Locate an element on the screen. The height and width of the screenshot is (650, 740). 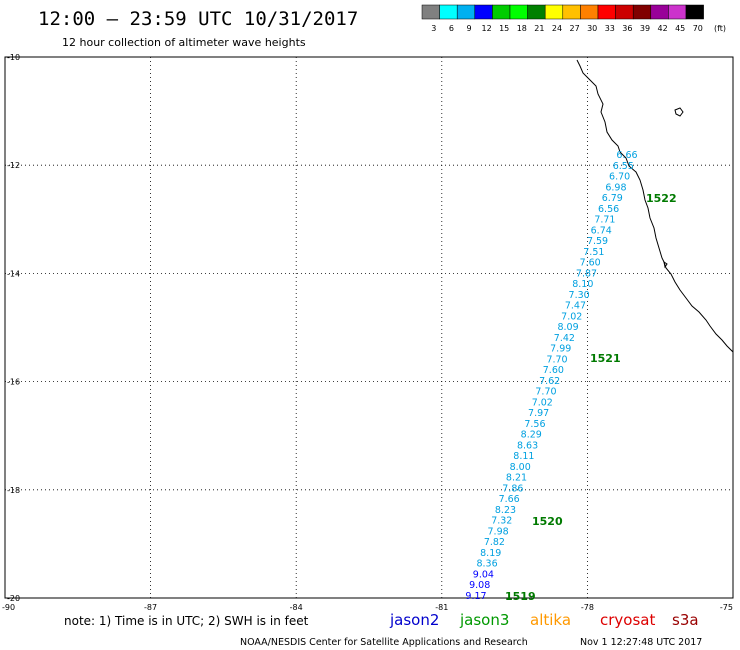
swh-value-label: 8.09 is located at coordinates (567, 327).